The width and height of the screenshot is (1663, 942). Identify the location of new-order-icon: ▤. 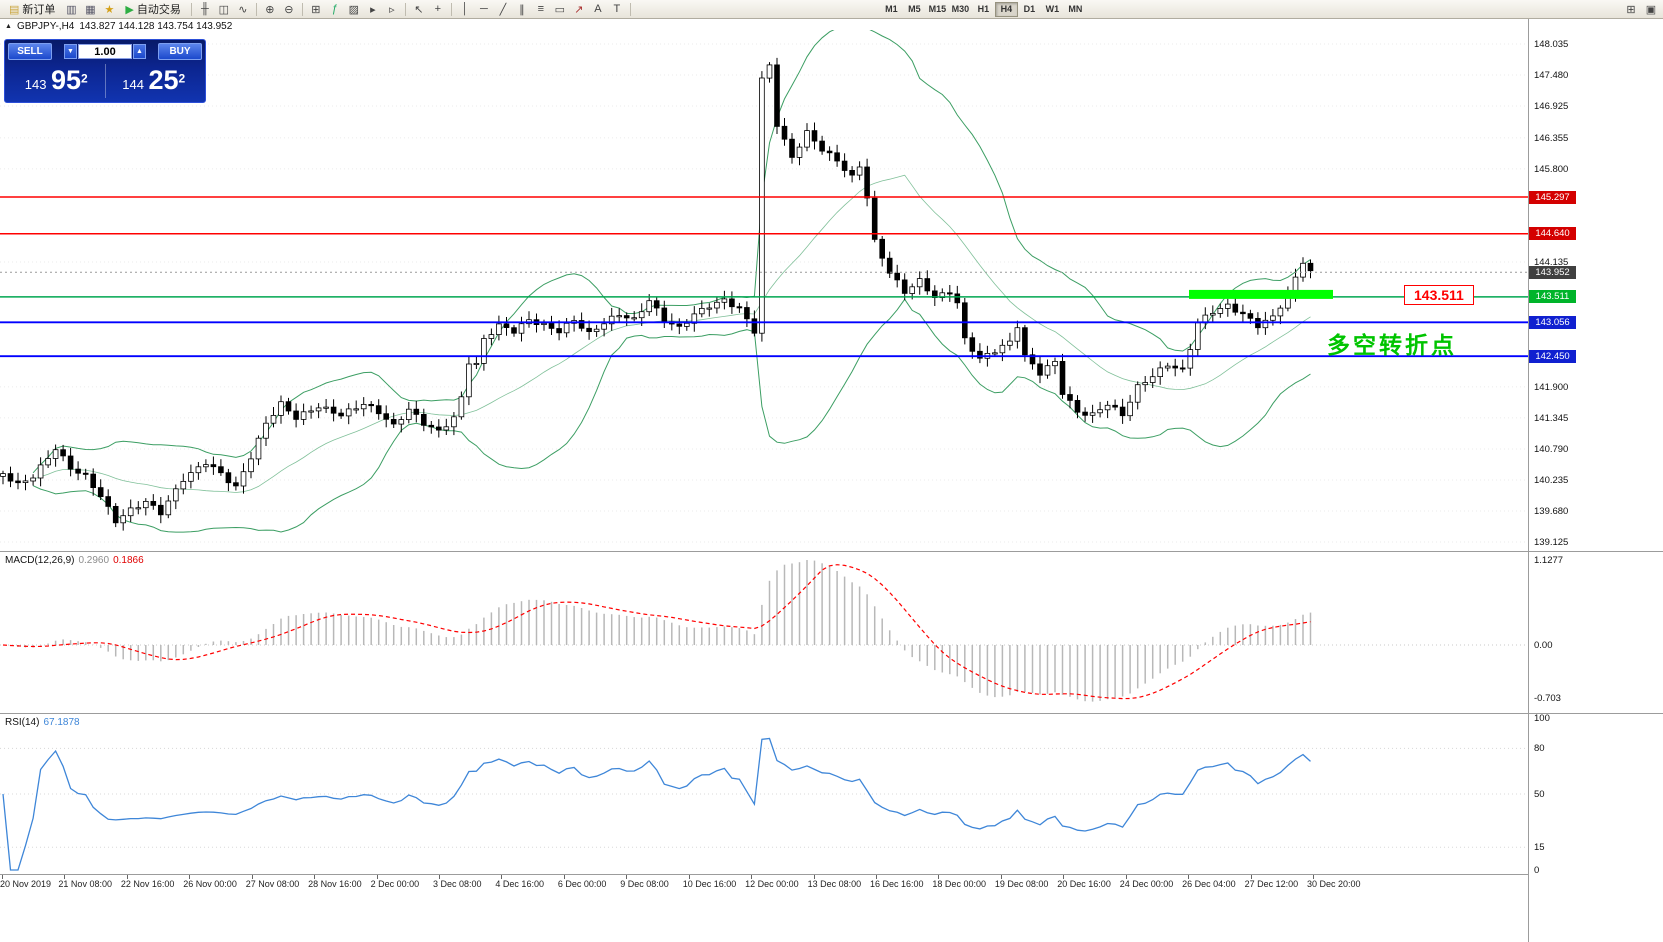
(14, 9).